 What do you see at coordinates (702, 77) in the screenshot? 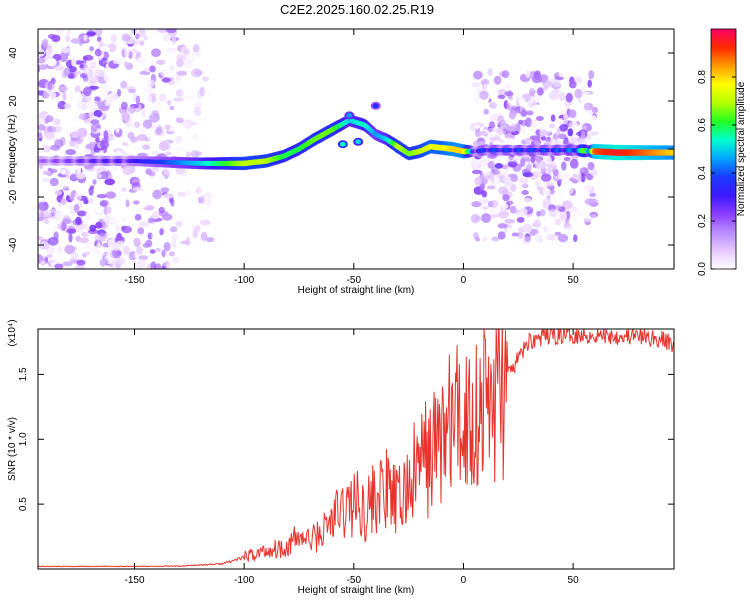
I see `colorbar-tick-label: 0.8` at bounding box center [702, 77].